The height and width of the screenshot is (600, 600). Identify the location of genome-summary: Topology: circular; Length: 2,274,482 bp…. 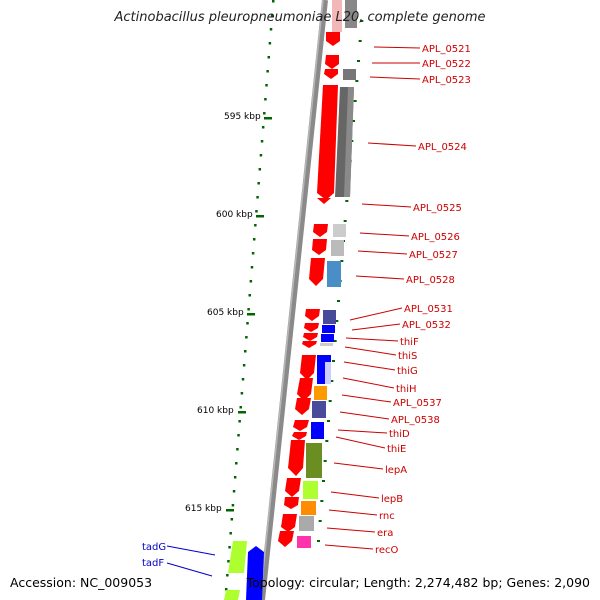
(418, 582).